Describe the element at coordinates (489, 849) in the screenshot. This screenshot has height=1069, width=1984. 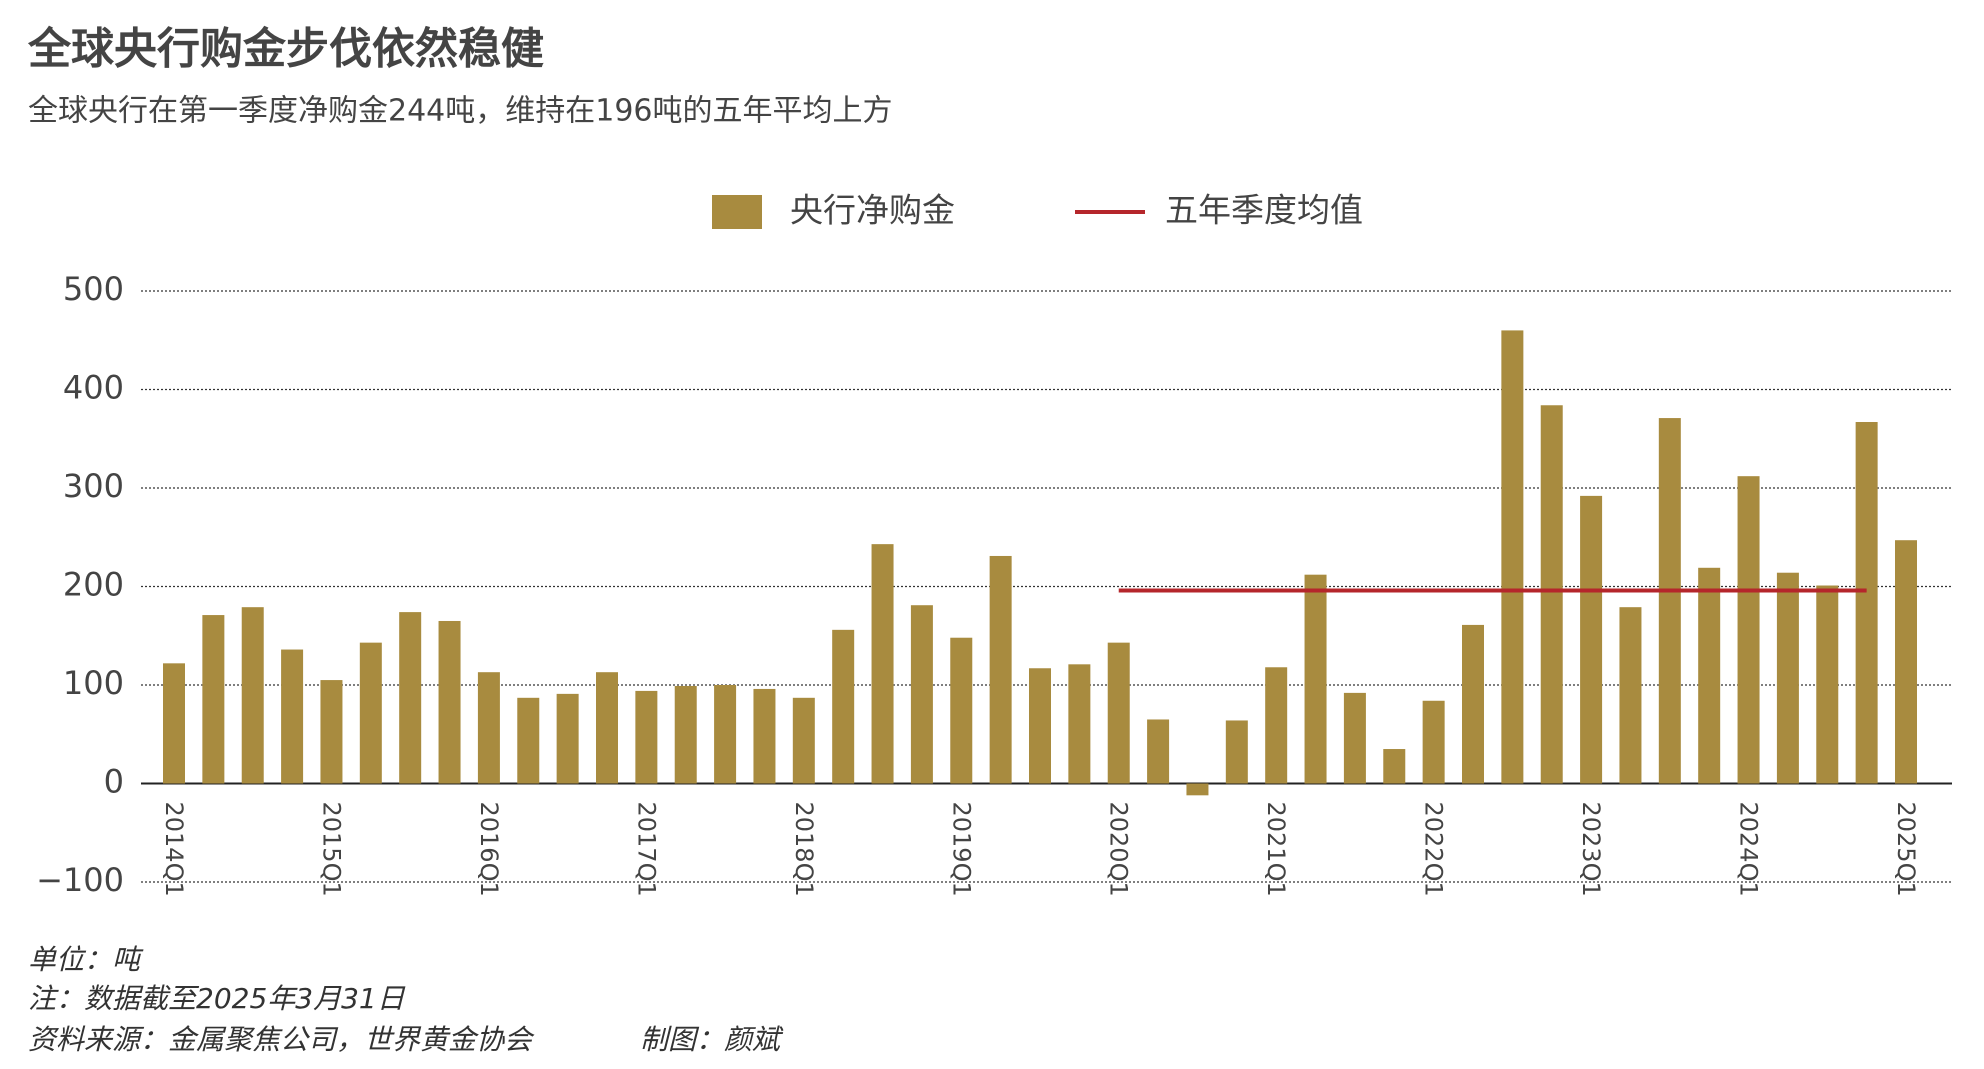
I see `x-tick-label: 2016Q1` at that location.